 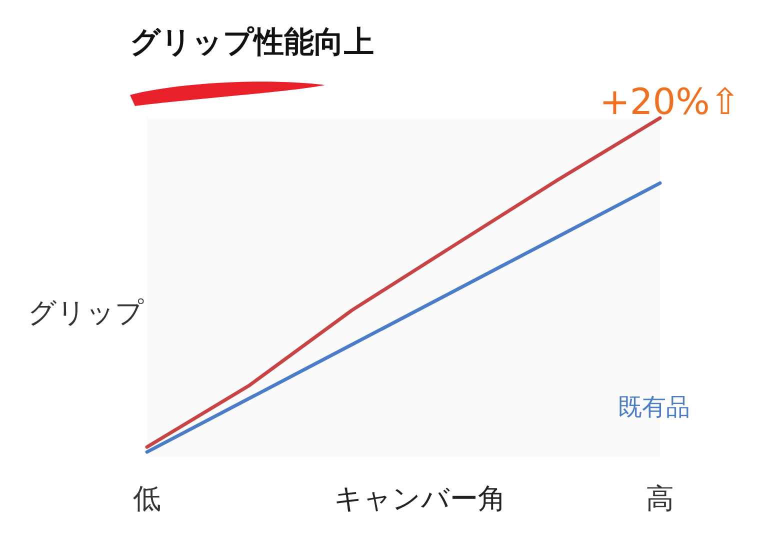 What do you see at coordinates (670, 102) in the screenshot?
I see `annotation: +20%⇧` at bounding box center [670, 102].